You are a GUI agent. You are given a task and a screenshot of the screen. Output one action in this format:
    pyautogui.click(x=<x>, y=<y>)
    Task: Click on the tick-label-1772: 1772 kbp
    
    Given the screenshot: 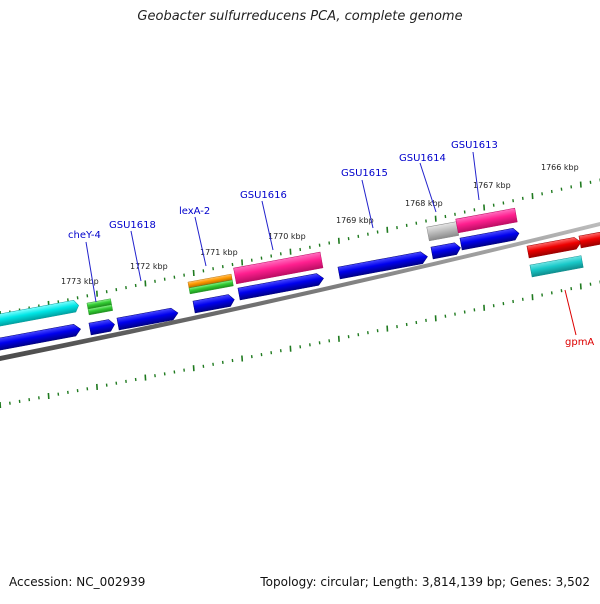 What is the action you would take?
    pyautogui.click(x=149, y=266)
    